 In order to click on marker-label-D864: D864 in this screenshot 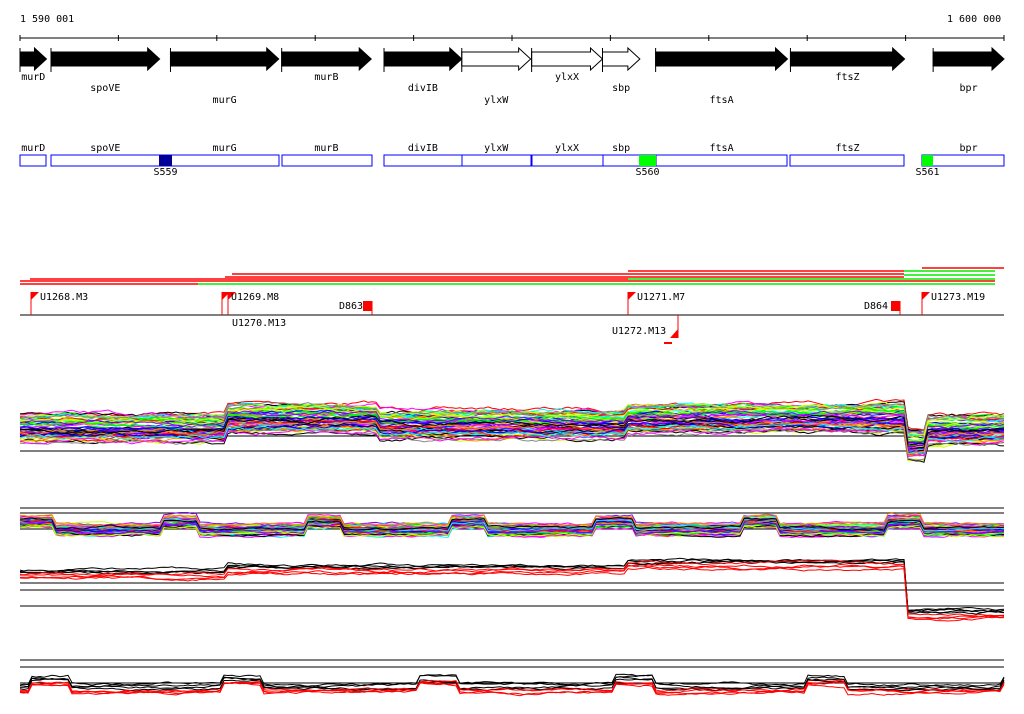, I will do `click(876, 306)`.